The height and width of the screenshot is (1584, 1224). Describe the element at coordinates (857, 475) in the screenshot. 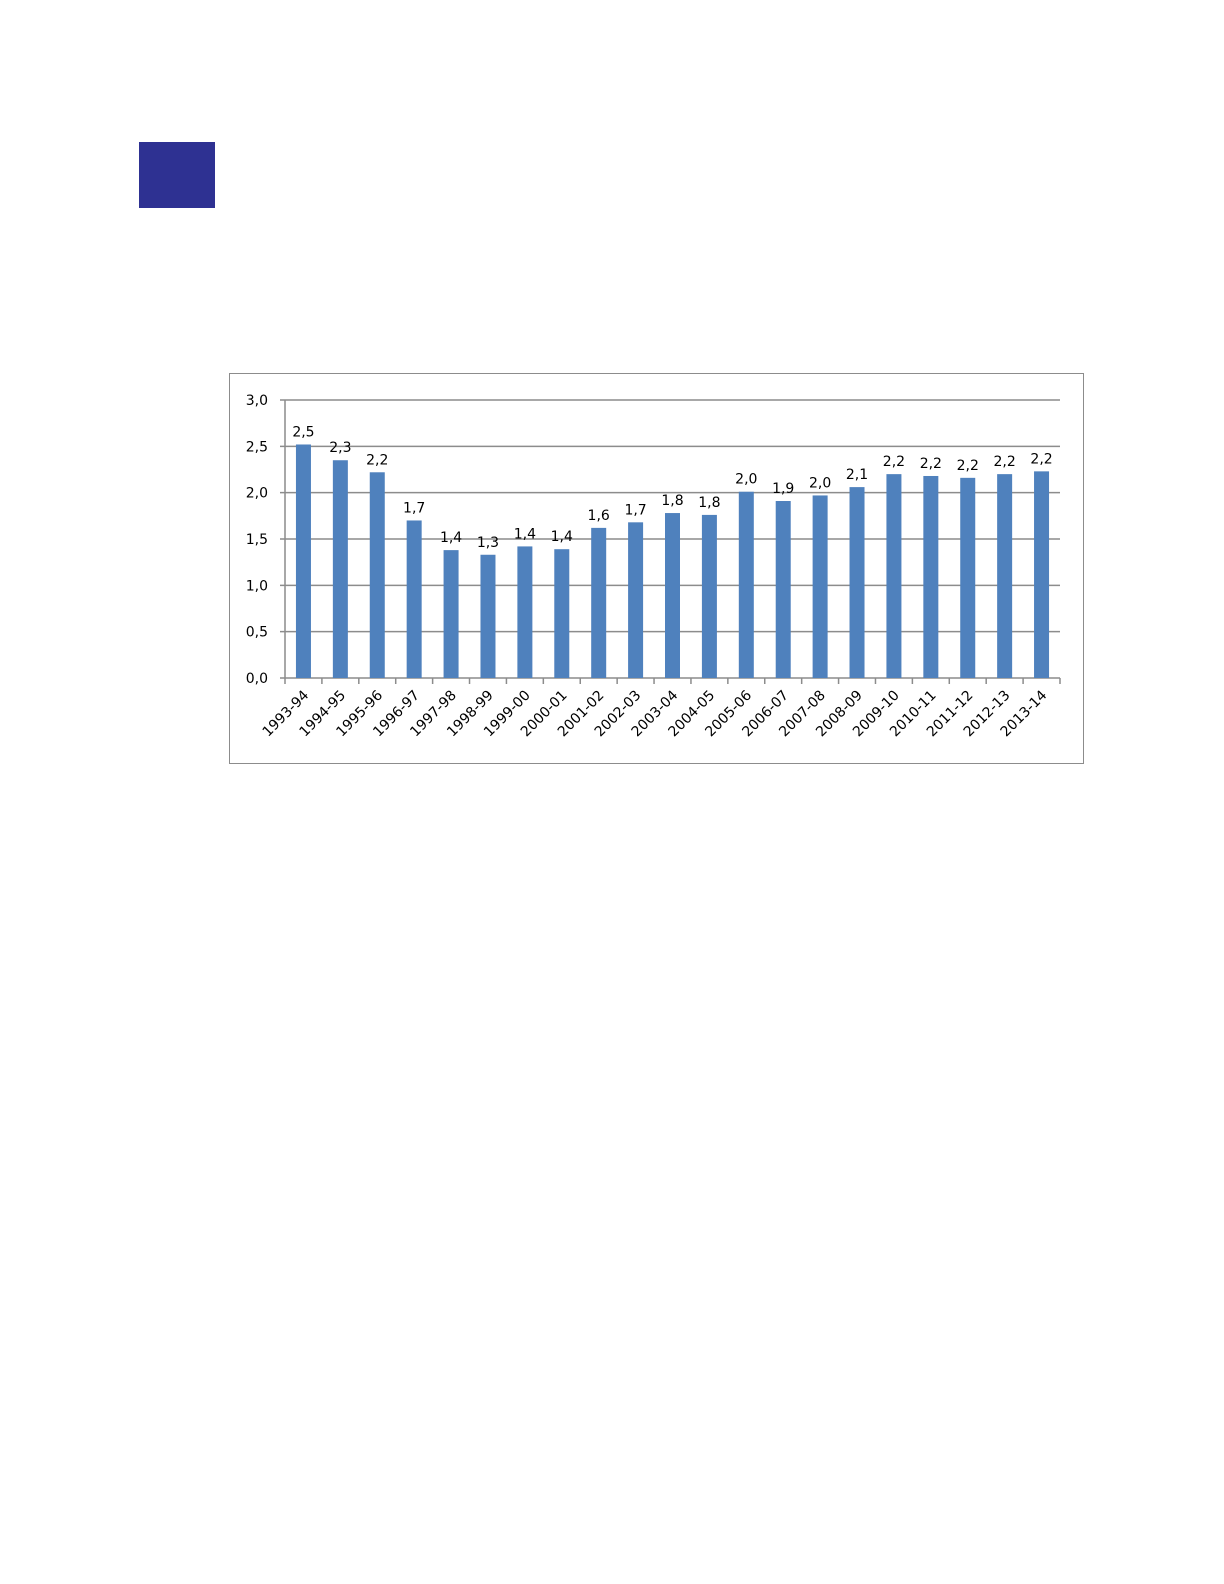

I see `data-label: 2,1` at that location.